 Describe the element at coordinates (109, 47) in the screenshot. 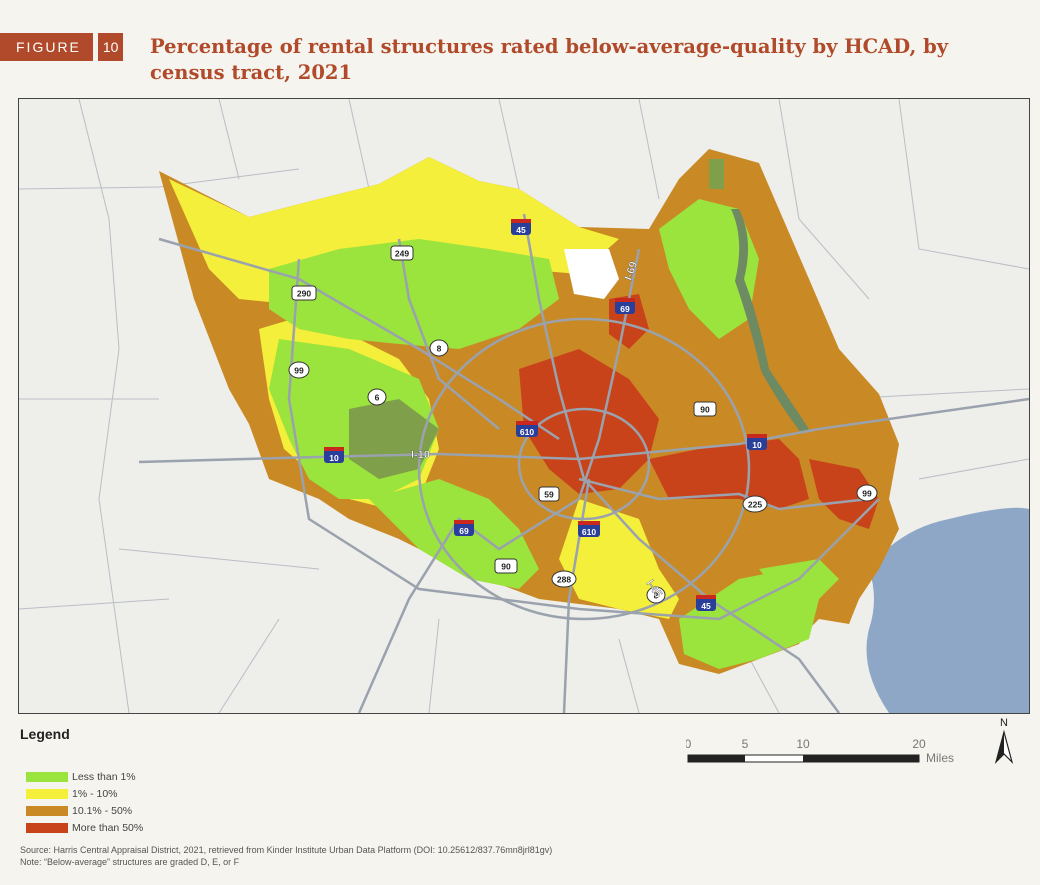

I see `figure-number: 10` at that location.